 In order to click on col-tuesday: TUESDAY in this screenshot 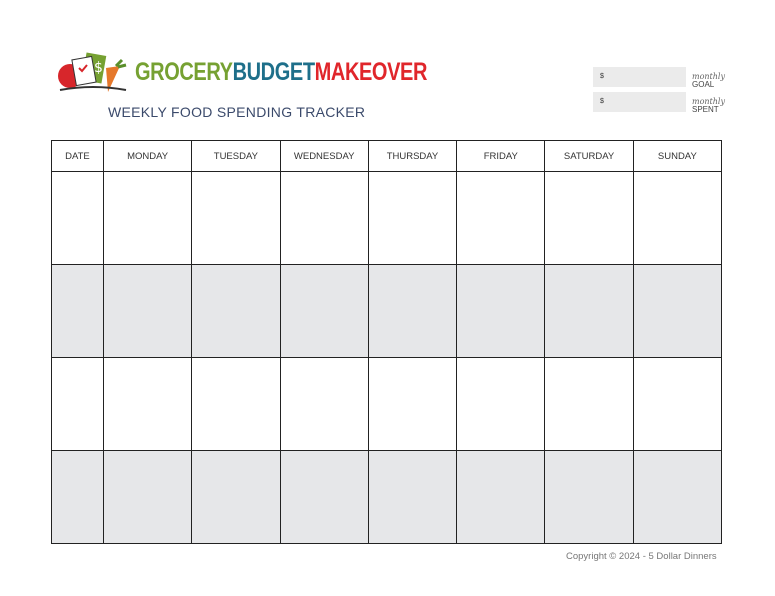, I will do `click(236, 156)`.